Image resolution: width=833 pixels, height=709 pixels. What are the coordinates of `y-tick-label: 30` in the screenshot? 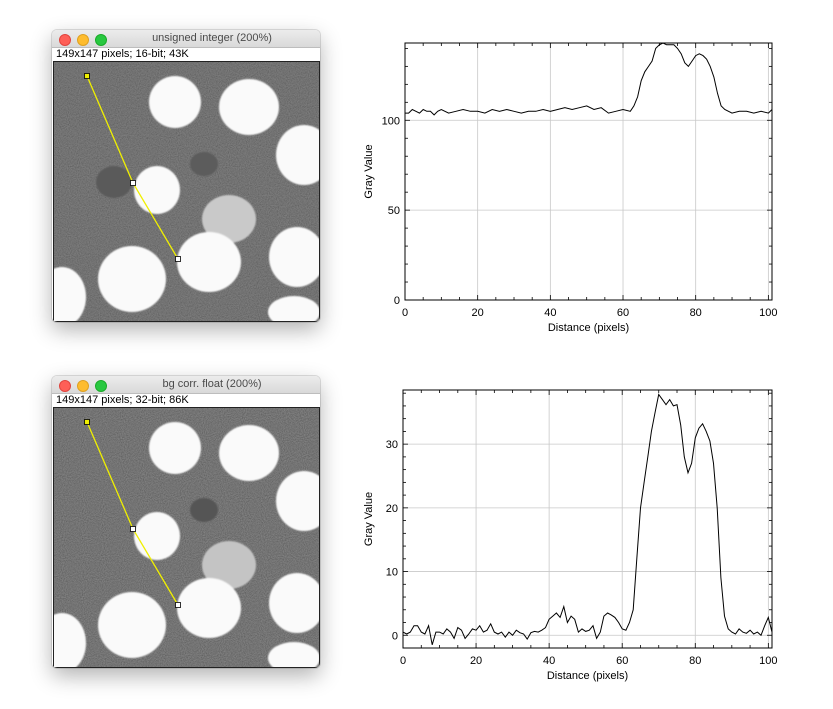 It's located at (392, 445).